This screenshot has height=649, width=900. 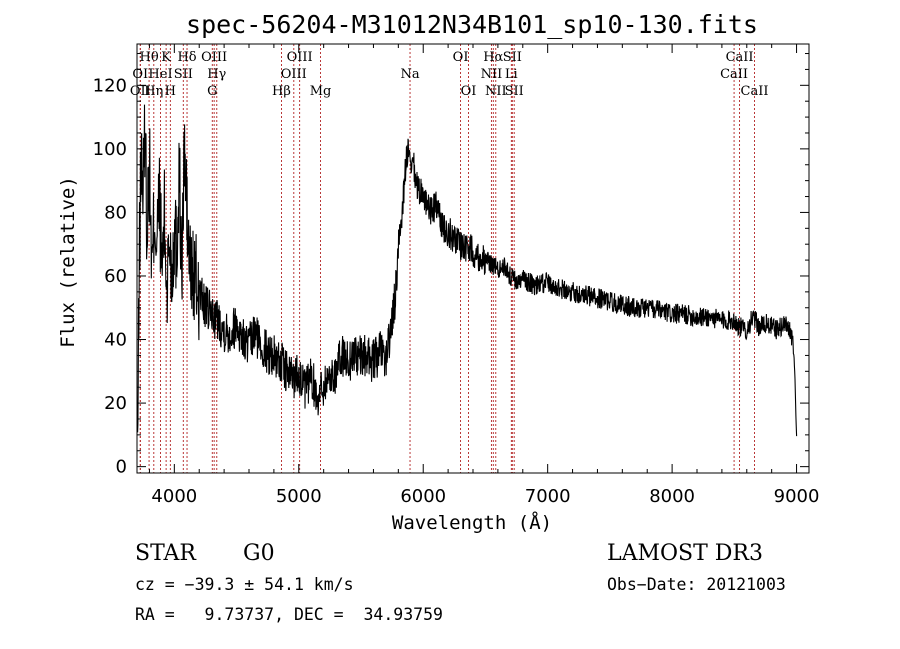 I want to click on line-label-22: SII, so click(x=512, y=57).